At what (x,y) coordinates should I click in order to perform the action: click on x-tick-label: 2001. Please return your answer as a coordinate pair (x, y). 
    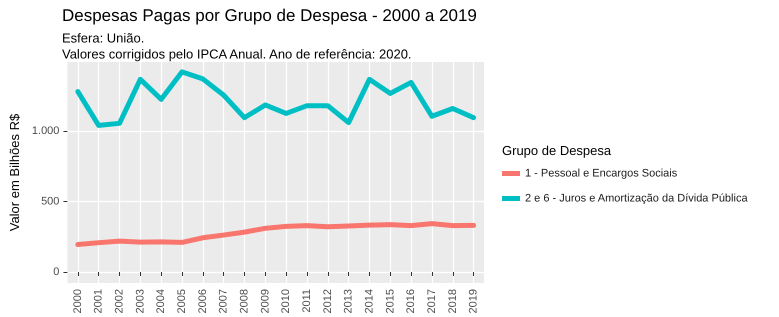
    Looking at the image, I should click on (98, 301).